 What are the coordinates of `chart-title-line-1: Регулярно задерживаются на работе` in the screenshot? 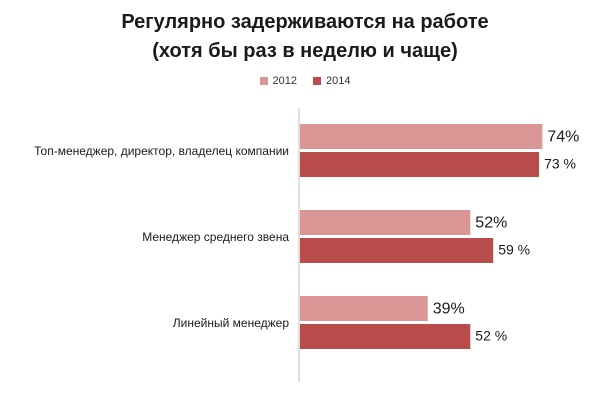 It's located at (305, 22).